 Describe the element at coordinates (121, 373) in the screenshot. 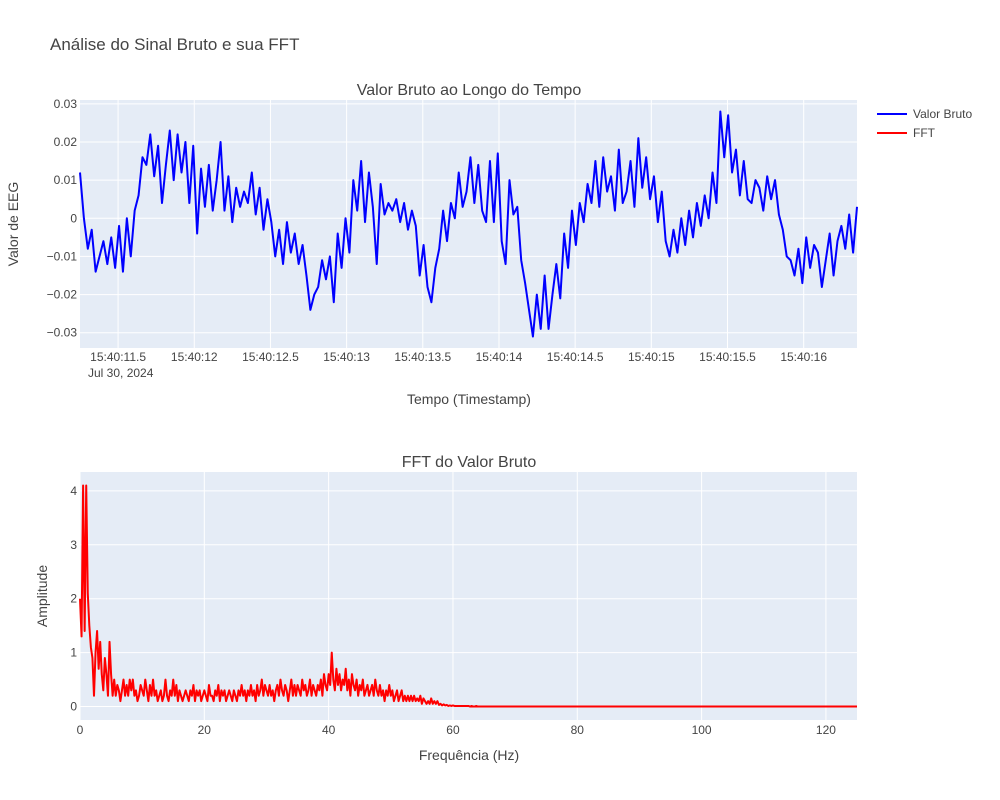

I see `time-series-date-label: Jul 30, 2024` at that location.